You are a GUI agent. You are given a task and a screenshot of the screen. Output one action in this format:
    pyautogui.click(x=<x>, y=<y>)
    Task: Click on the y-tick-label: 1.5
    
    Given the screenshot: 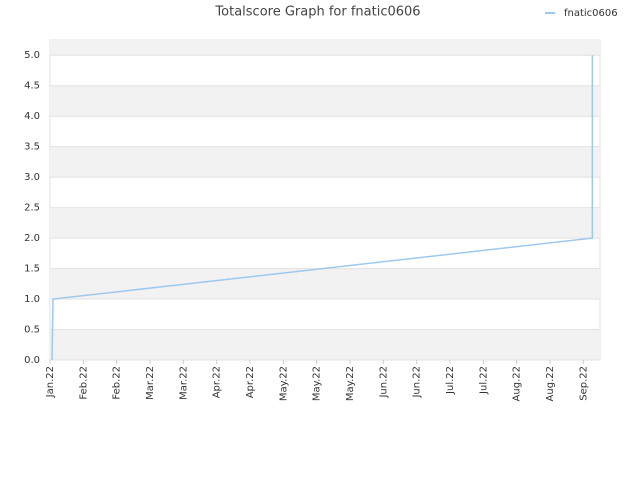 What is the action you would take?
    pyautogui.click(x=32, y=269)
    